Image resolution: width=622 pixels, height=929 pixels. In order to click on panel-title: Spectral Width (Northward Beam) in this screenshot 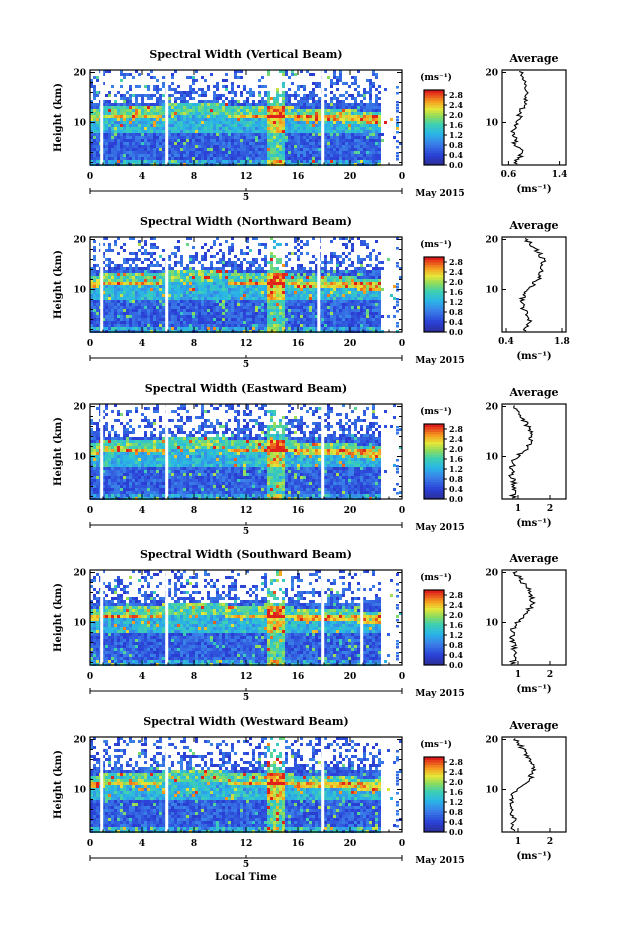, I will do `click(246, 221)`.